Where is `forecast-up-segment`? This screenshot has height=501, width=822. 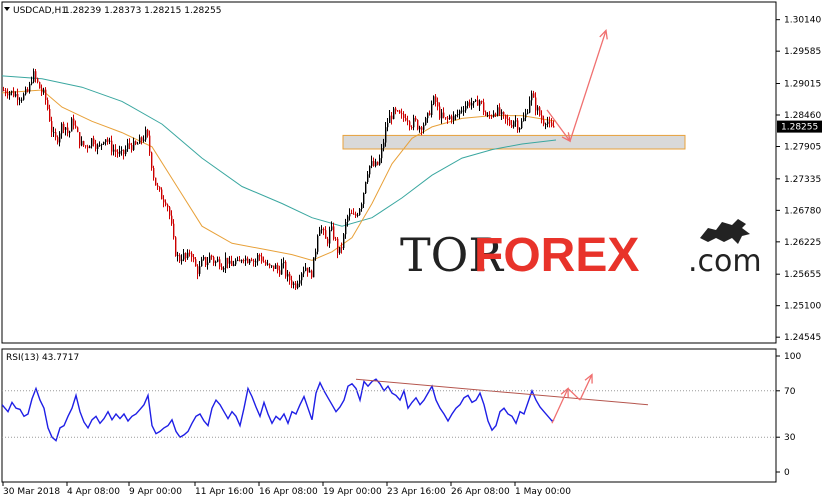
forecast-up-segment is located at coordinates (588, 86).